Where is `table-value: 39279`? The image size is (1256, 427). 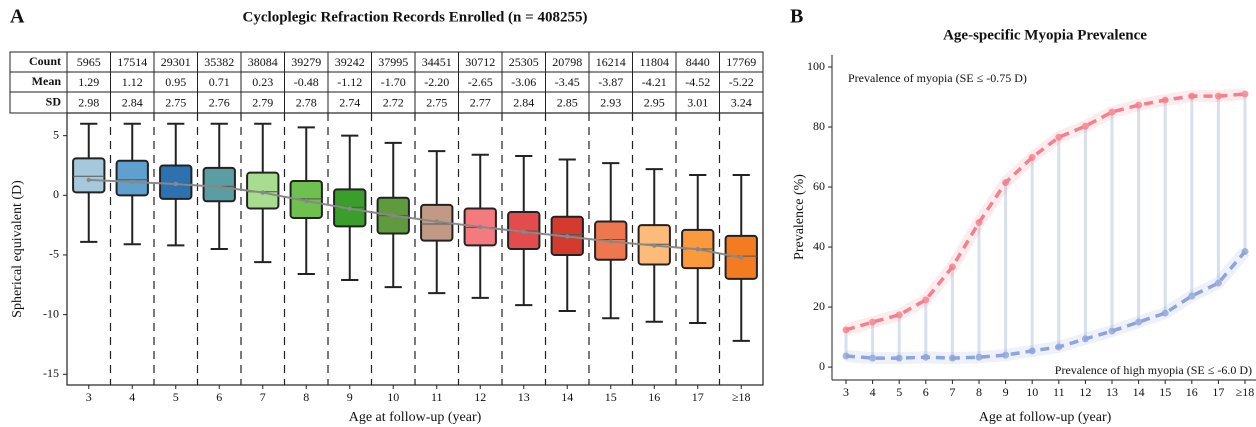 table-value: 39279 is located at coordinates (306, 62).